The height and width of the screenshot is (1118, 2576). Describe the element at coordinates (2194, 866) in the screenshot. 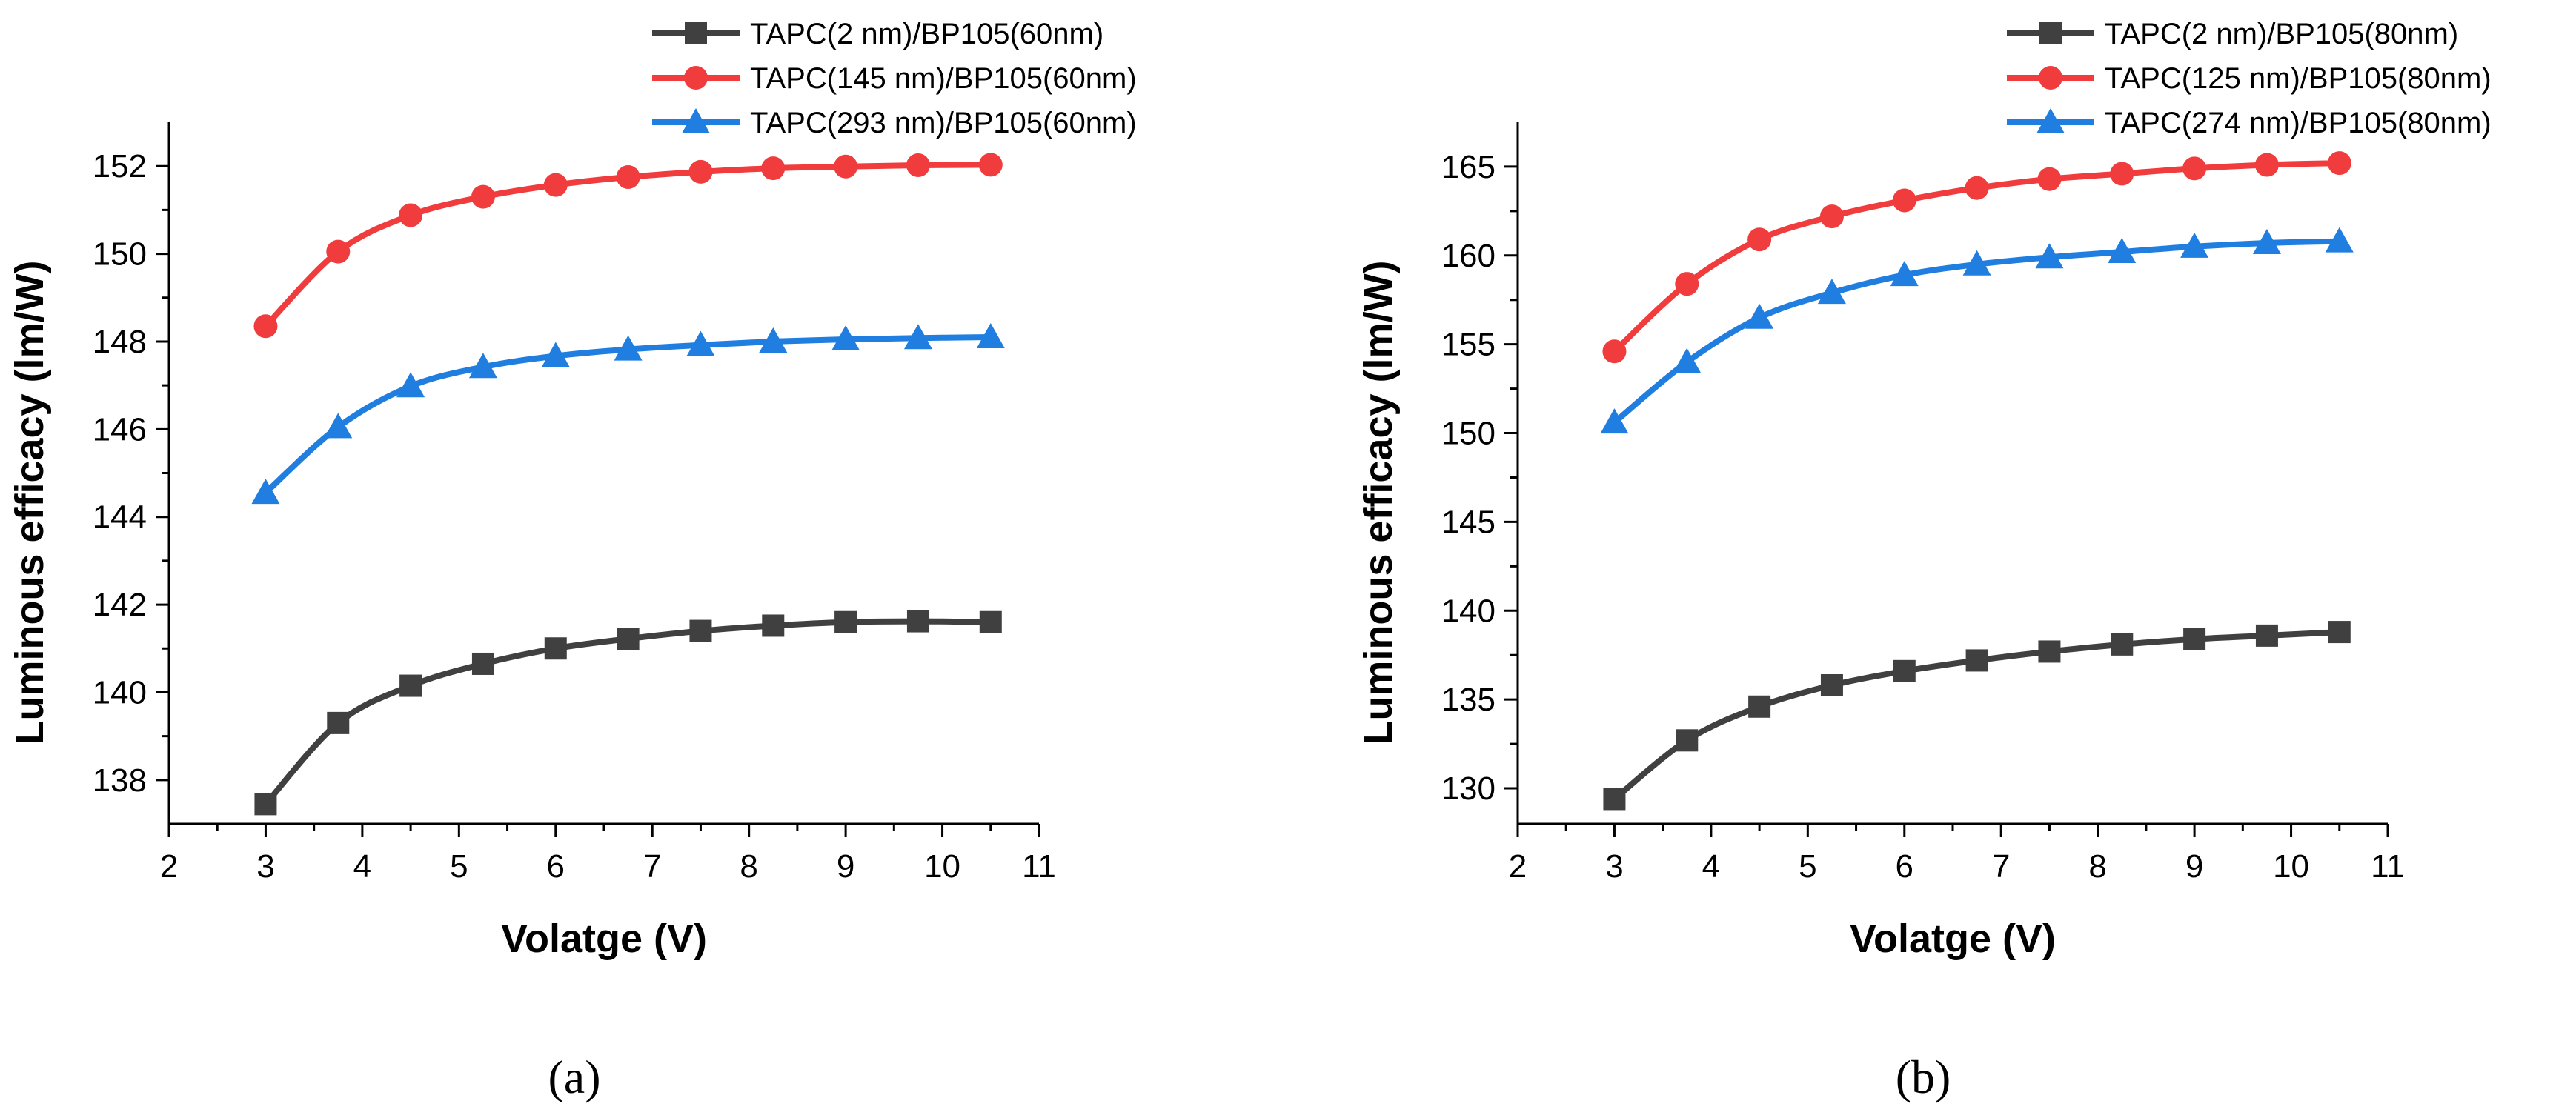

I see `x-tick-label: 9` at that location.